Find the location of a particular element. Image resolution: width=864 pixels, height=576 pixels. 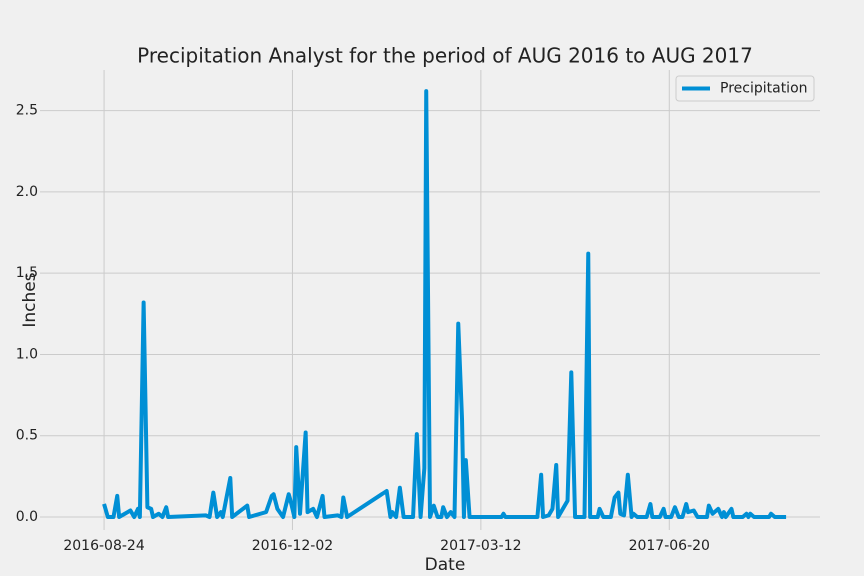

legend-label: Precipitation is located at coordinates (764, 89).